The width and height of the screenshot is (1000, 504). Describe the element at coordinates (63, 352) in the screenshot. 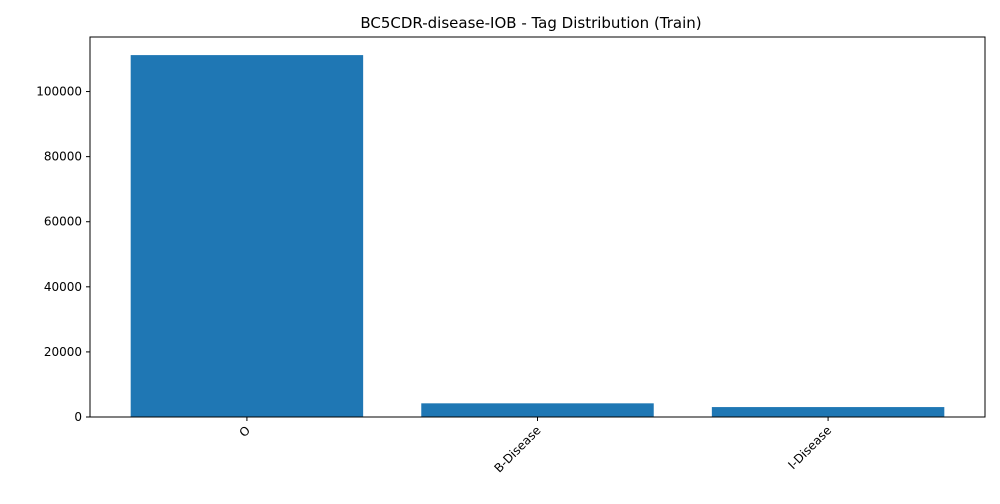

I see `y-tick-label: 20000` at that location.